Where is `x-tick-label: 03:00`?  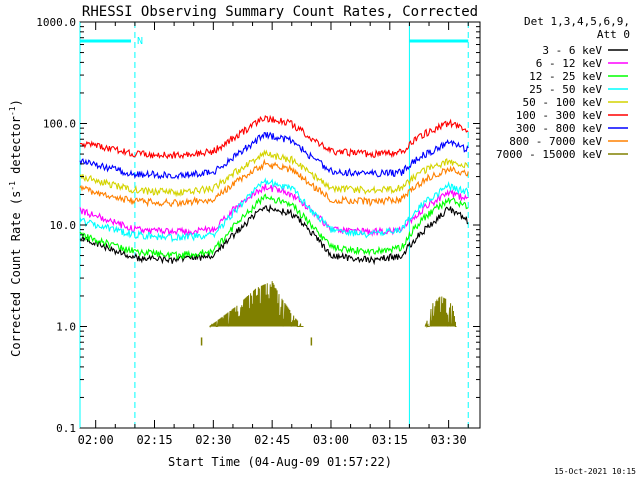
x-tick-label: 03:00 is located at coordinates (331, 440).